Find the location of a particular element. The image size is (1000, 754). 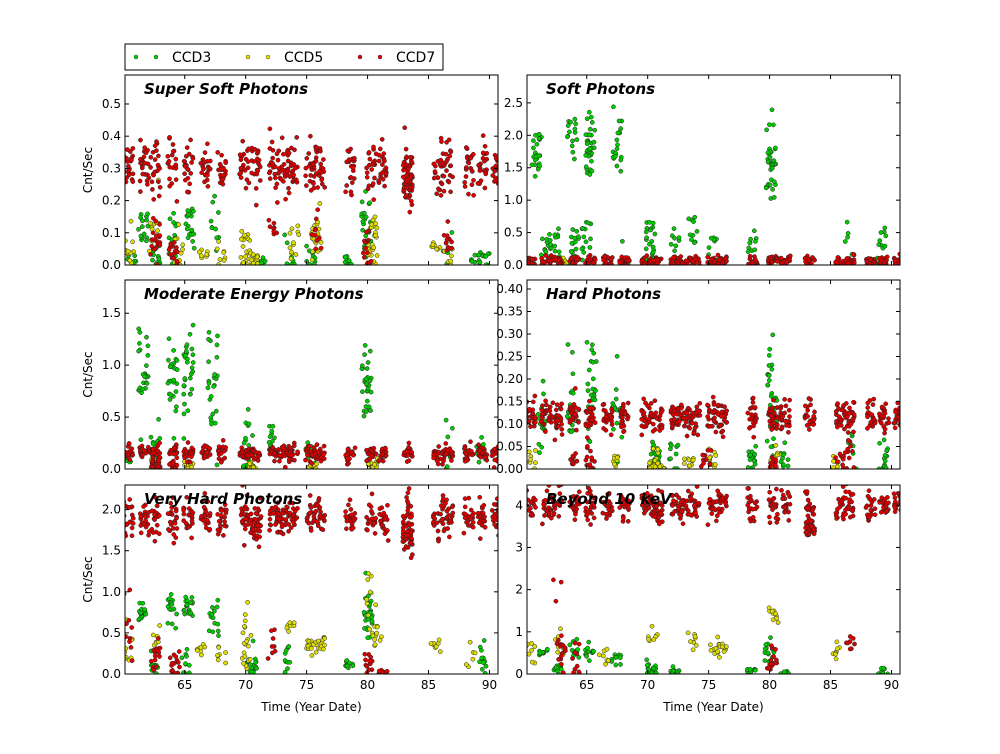

legend-marker-ccd7 is located at coordinates (380, 57).